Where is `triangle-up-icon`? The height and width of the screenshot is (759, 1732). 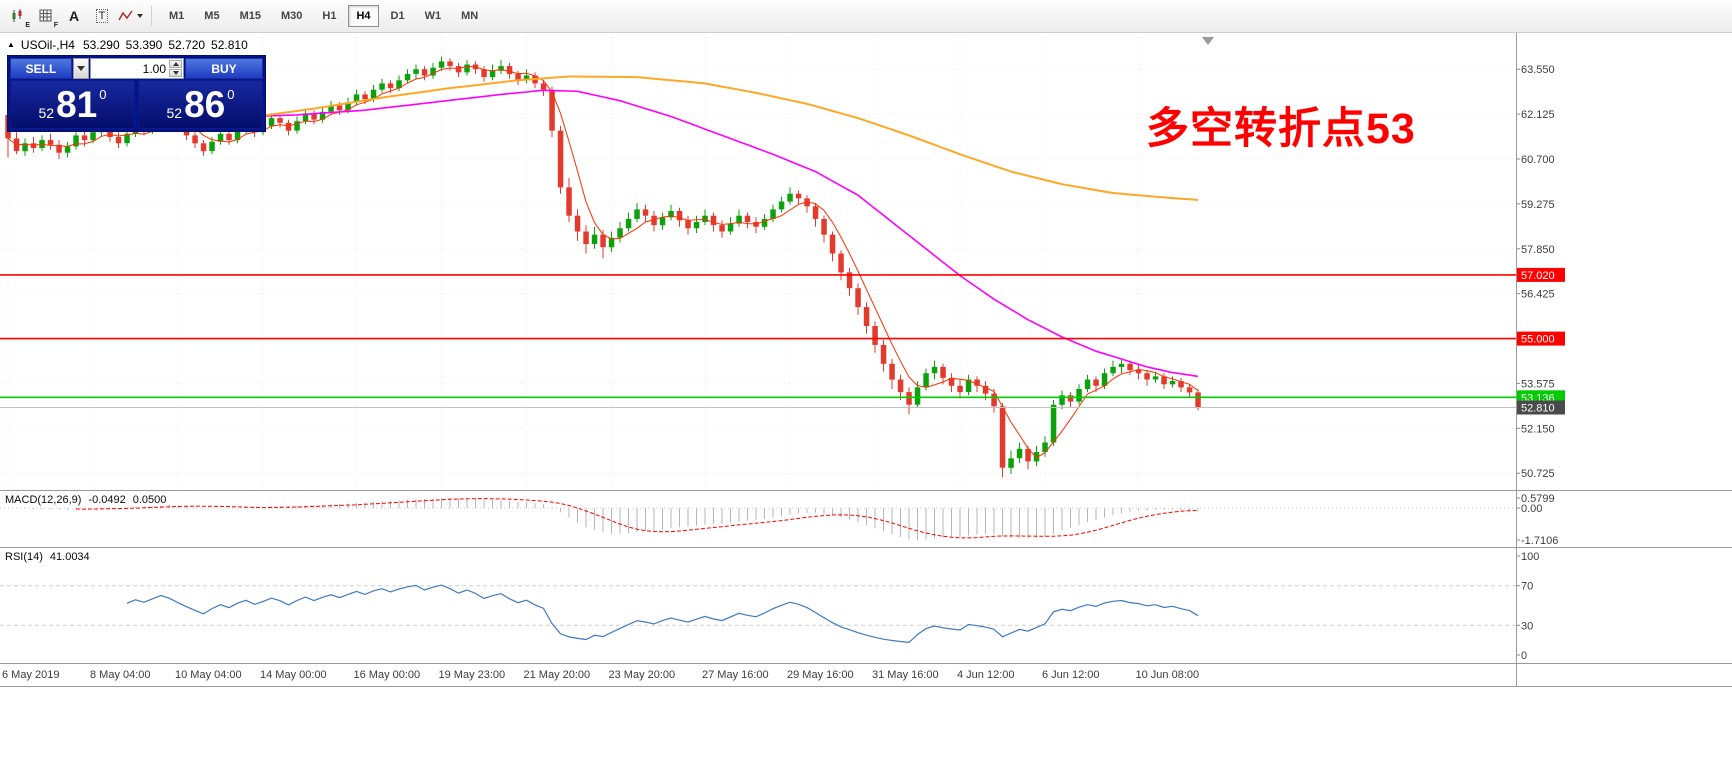
triangle-up-icon is located at coordinates (175, 64).